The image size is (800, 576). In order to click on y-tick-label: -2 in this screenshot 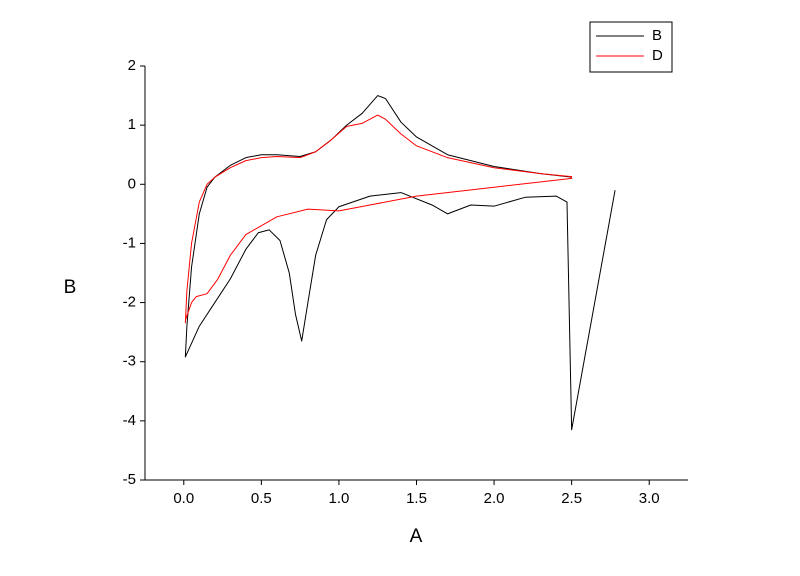, I will do `click(129, 302)`.